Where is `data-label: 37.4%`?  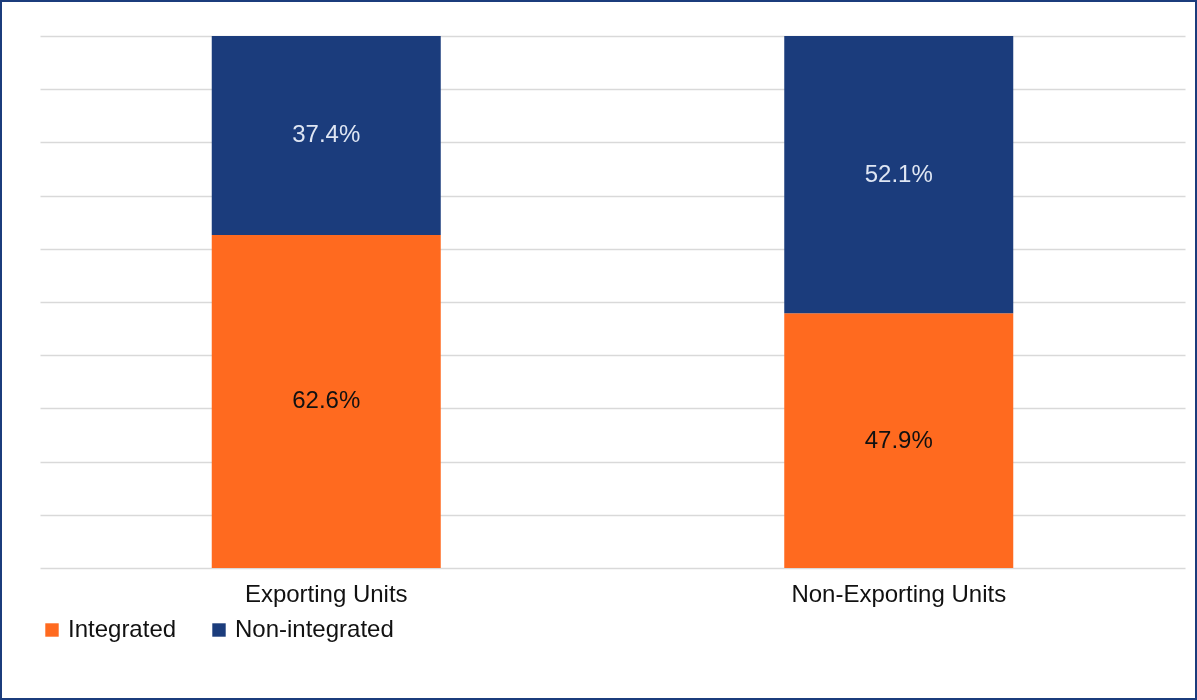 data-label: 37.4% is located at coordinates (326, 134).